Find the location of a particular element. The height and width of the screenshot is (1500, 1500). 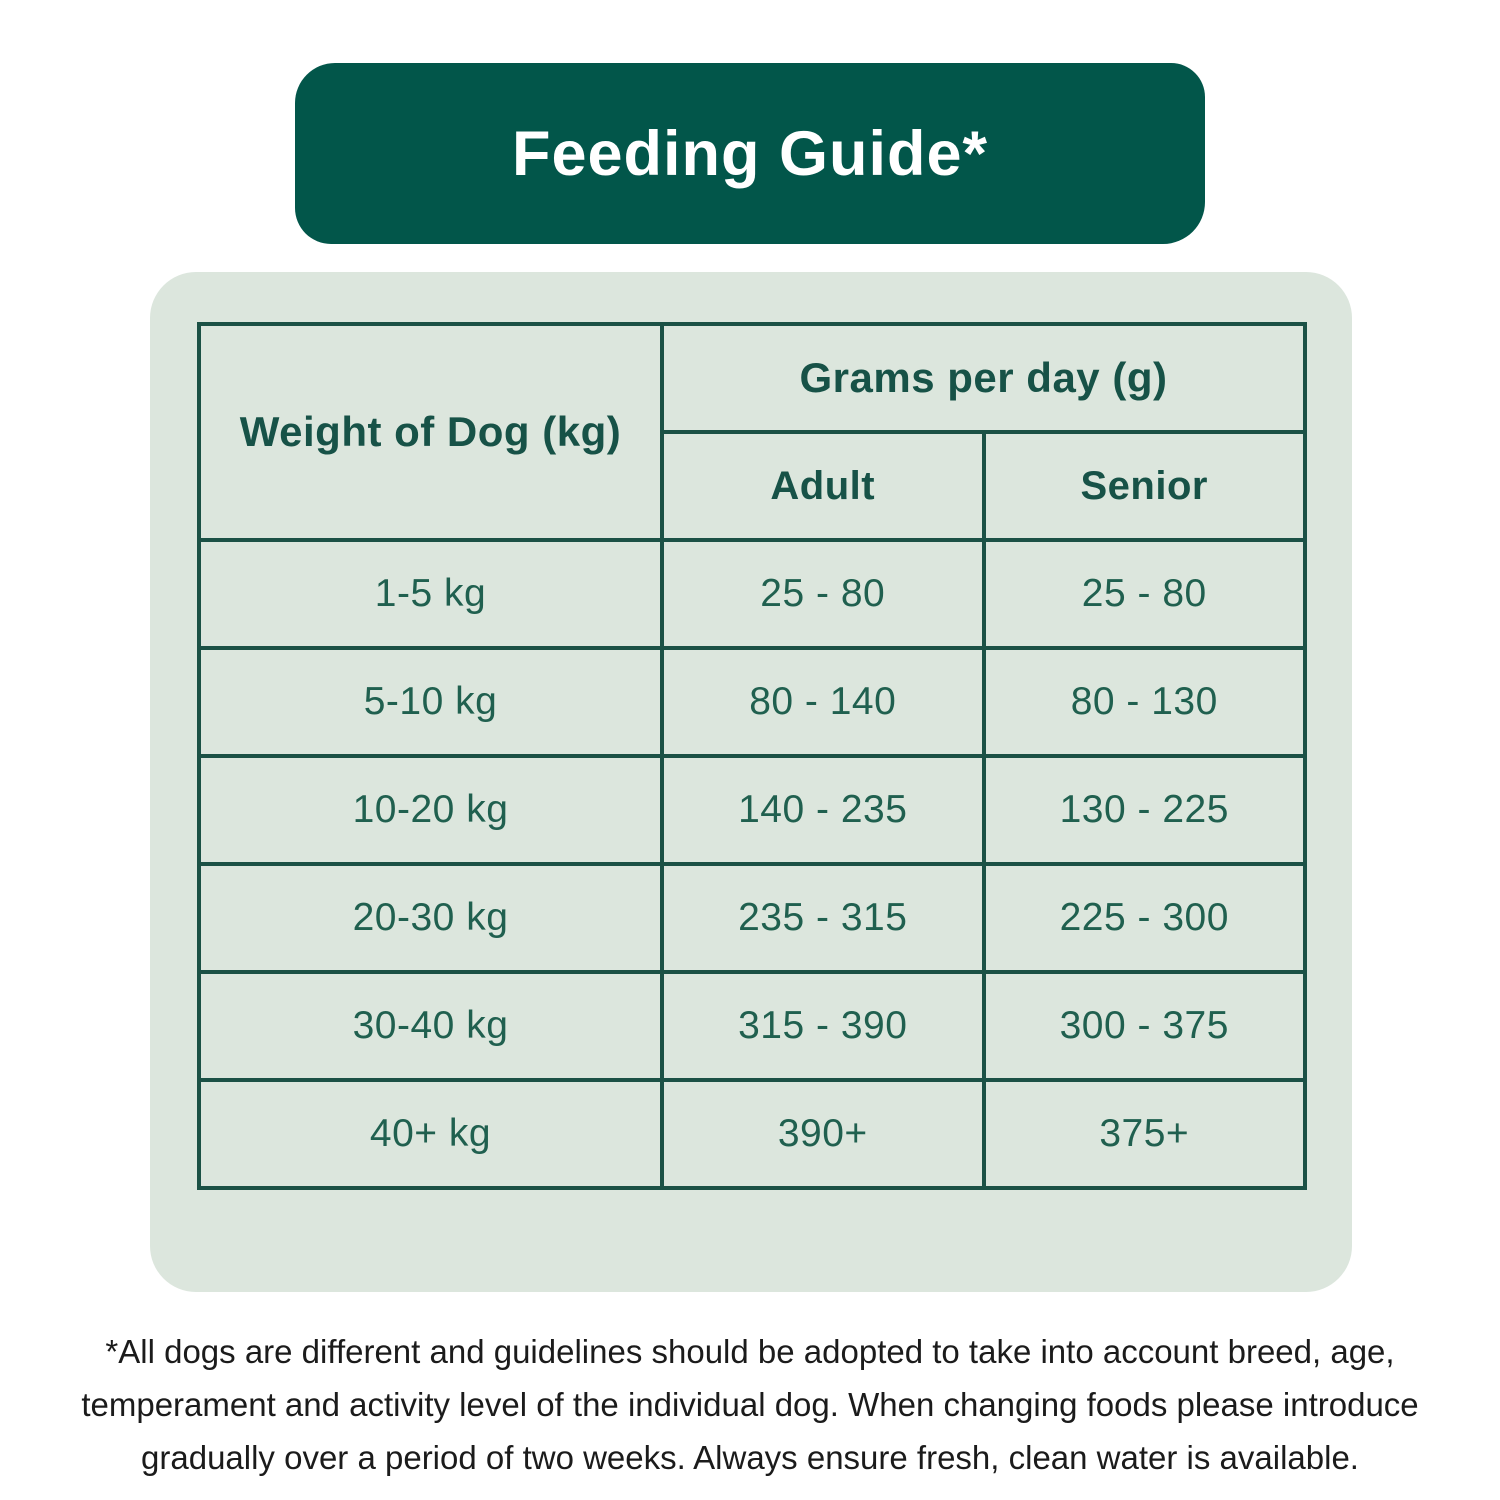

adult-grams-cell: 235 - 315 is located at coordinates (823, 918).